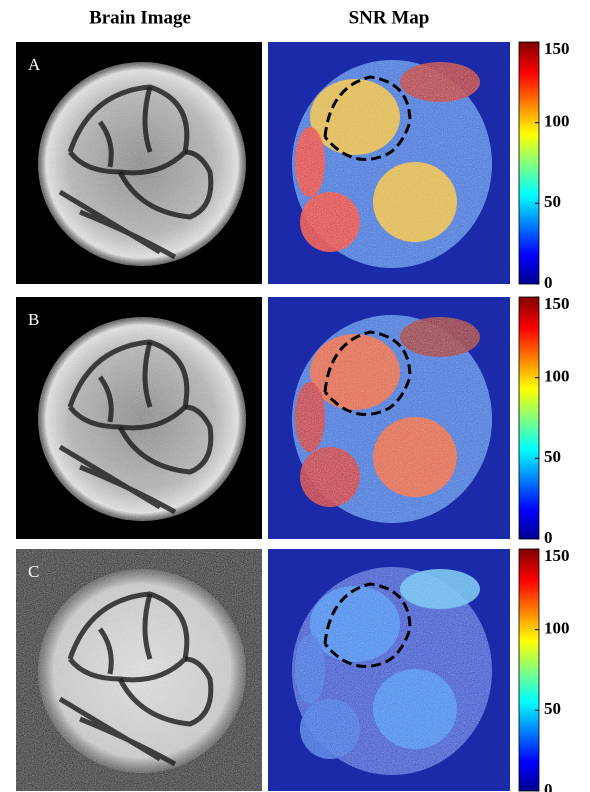 Image resolution: width=590 pixels, height=792 pixels. What do you see at coordinates (389, 17) in the screenshot?
I see `column-header: SNR Map` at bounding box center [389, 17].